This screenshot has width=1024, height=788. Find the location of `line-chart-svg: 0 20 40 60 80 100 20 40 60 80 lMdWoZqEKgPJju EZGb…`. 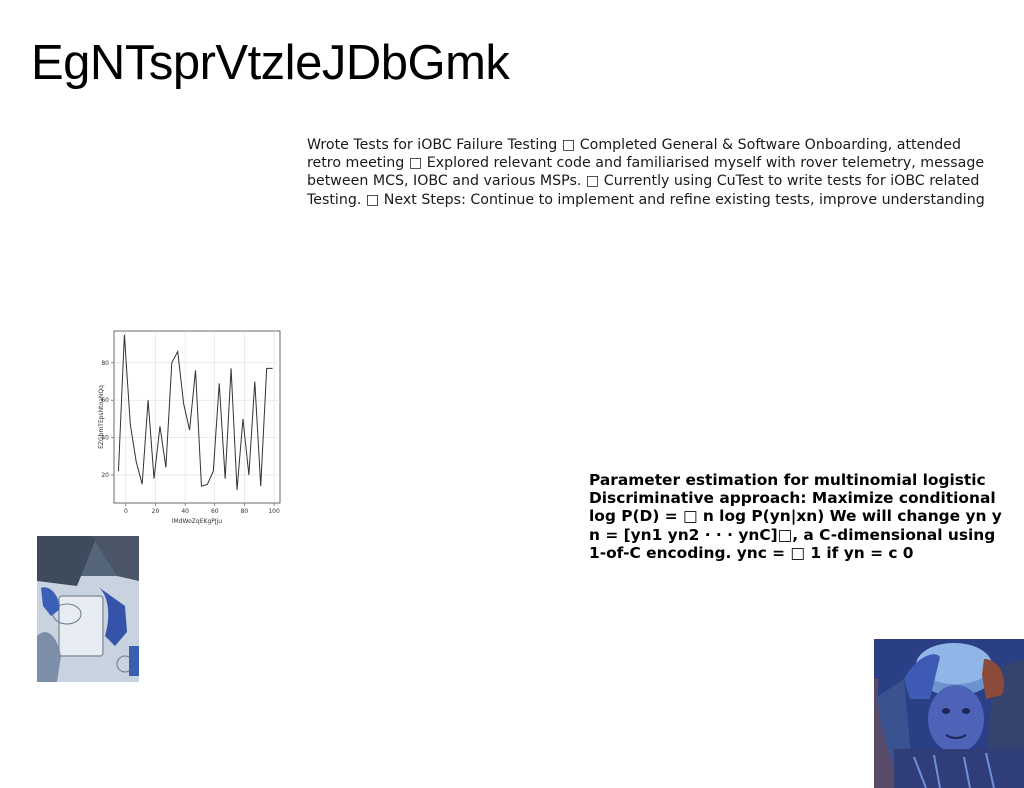

line-chart-svg: 0 20 40 60 80 100 20 40 60 80 lMdWoZqEKgPJju EZGb… is located at coordinates (189, 427).